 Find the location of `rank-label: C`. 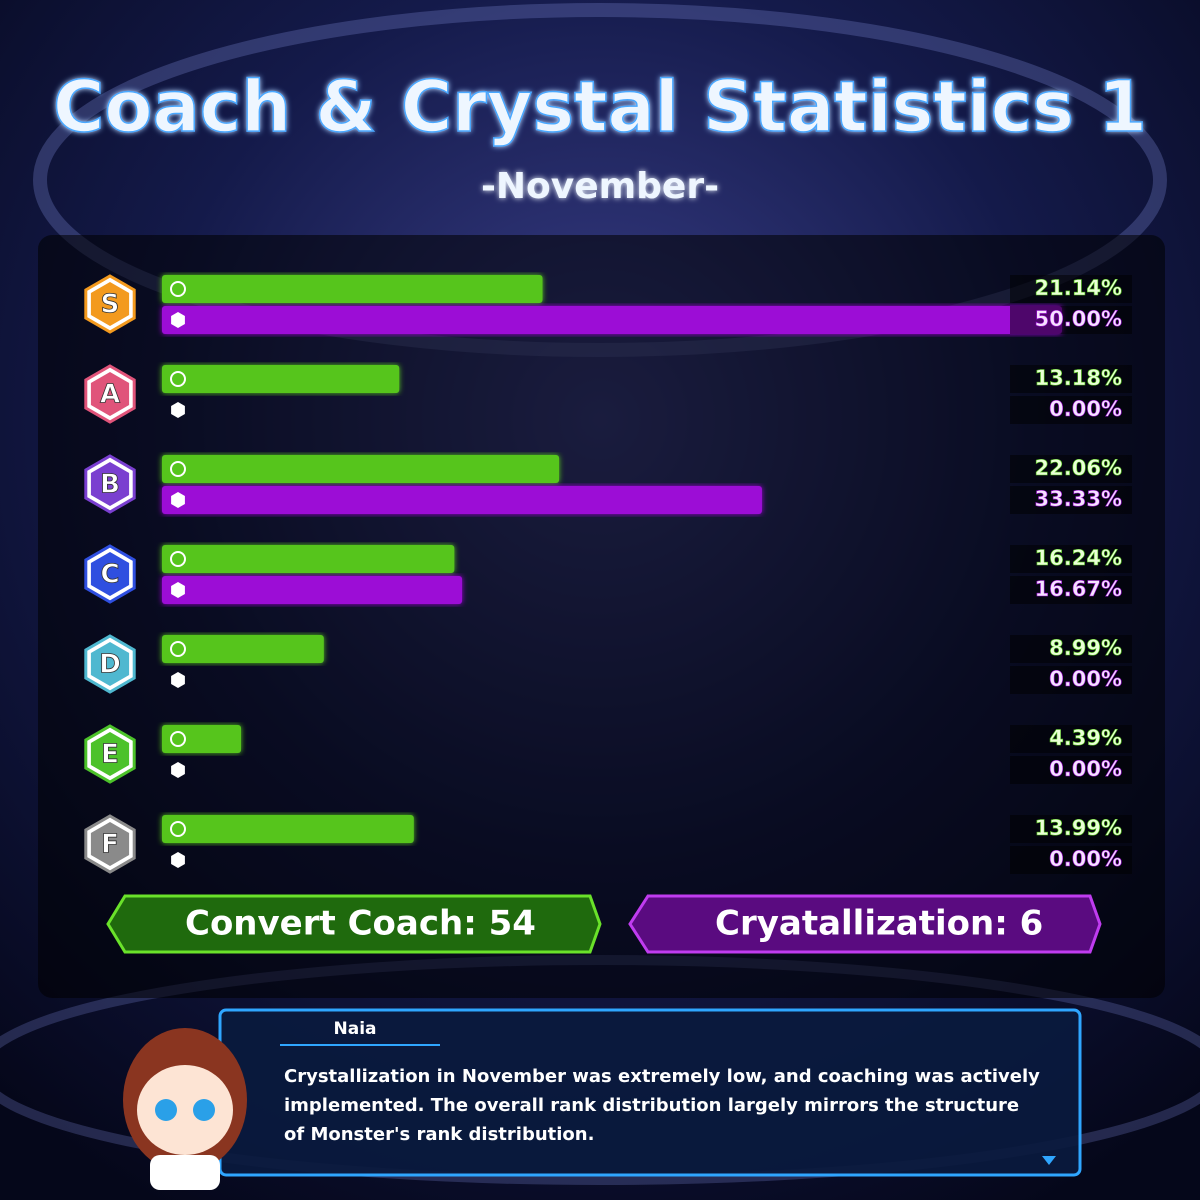

rank-label: C is located at coordinates (109, 575).